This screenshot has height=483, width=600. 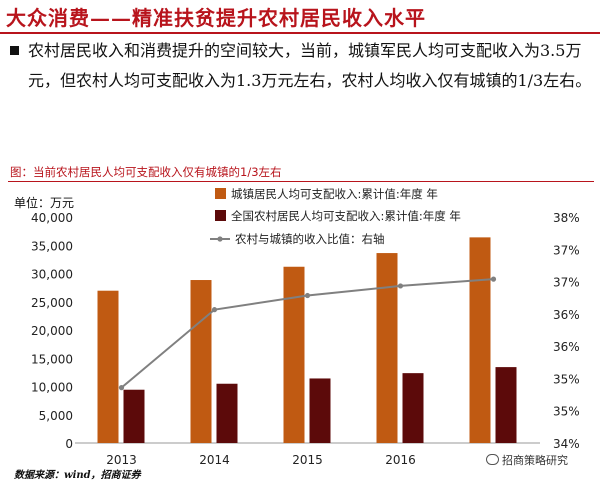 I want to click on watermark-text: 招商策略研究, so click(x=535, y=460).